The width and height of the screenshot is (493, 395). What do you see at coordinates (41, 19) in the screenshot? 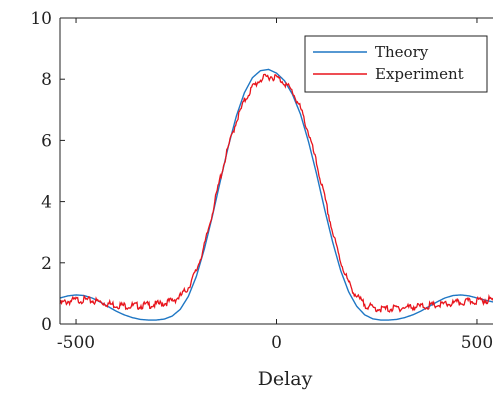
I see `y-tick-label: 10` at bounding box center [41, 19].